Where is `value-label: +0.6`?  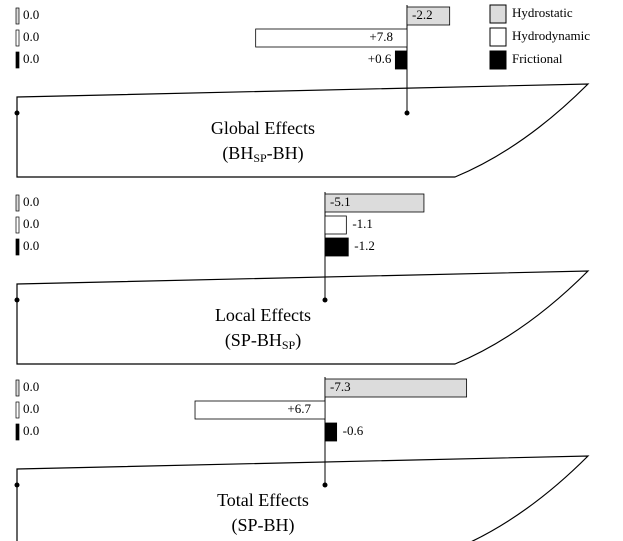
value-label: +0.6 is located at coordinates (380, 58).